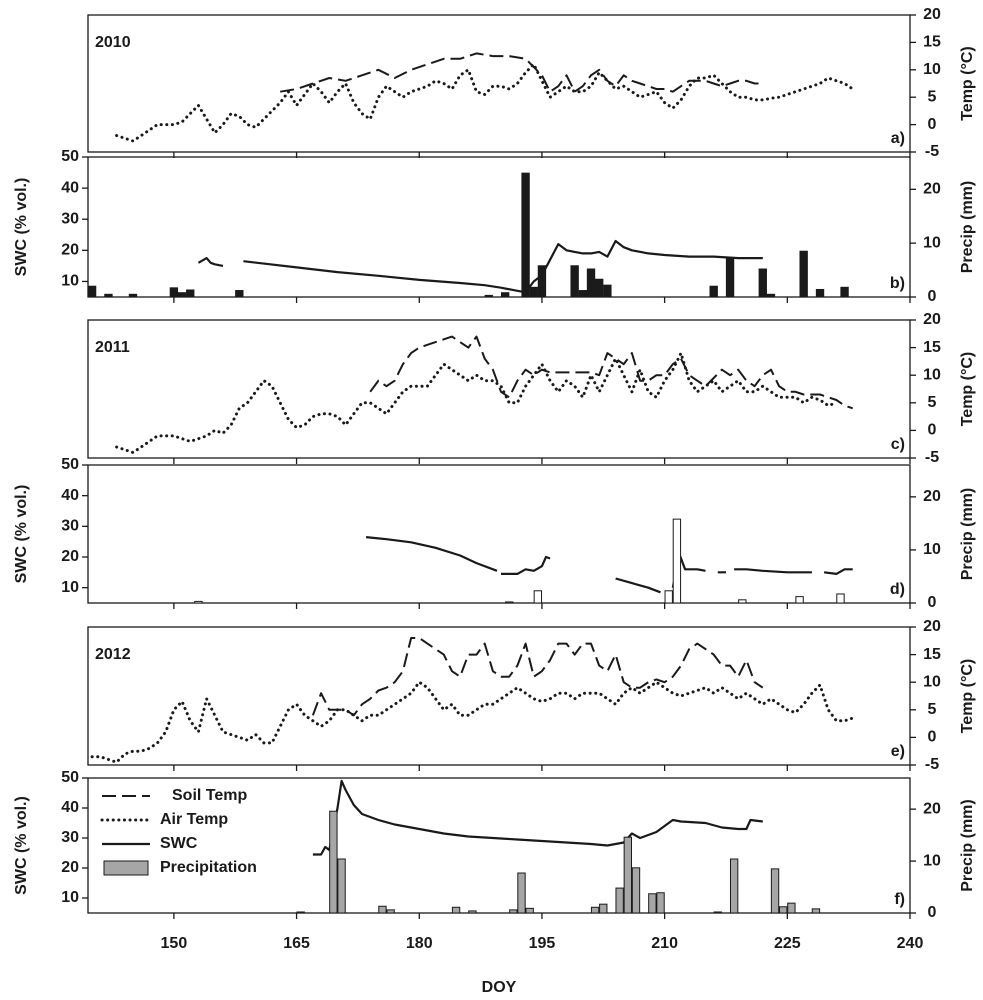 The width and height of the screenshot is (983, 1000). I want to click on x-tick-label: 225, so click(787, 943).